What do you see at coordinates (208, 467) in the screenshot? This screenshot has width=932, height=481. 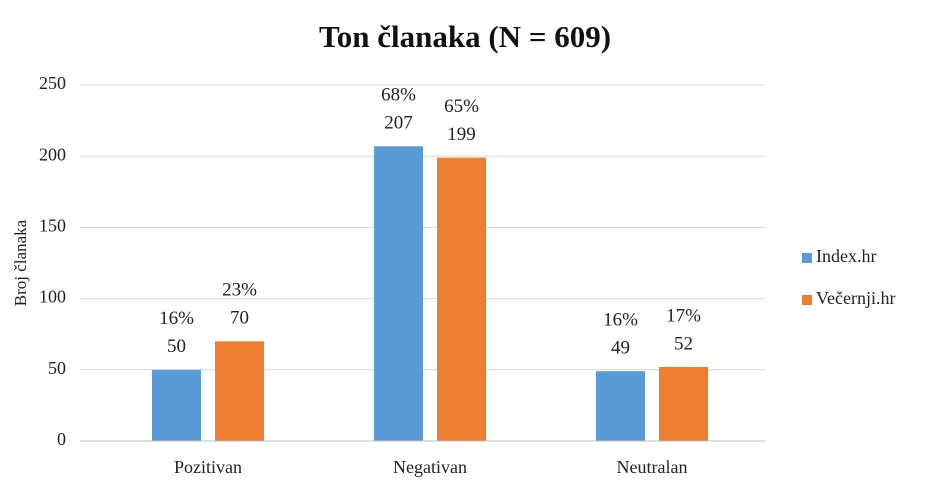 I see `x-tick-label: Pozitivan` at bounding box center [208, 467].